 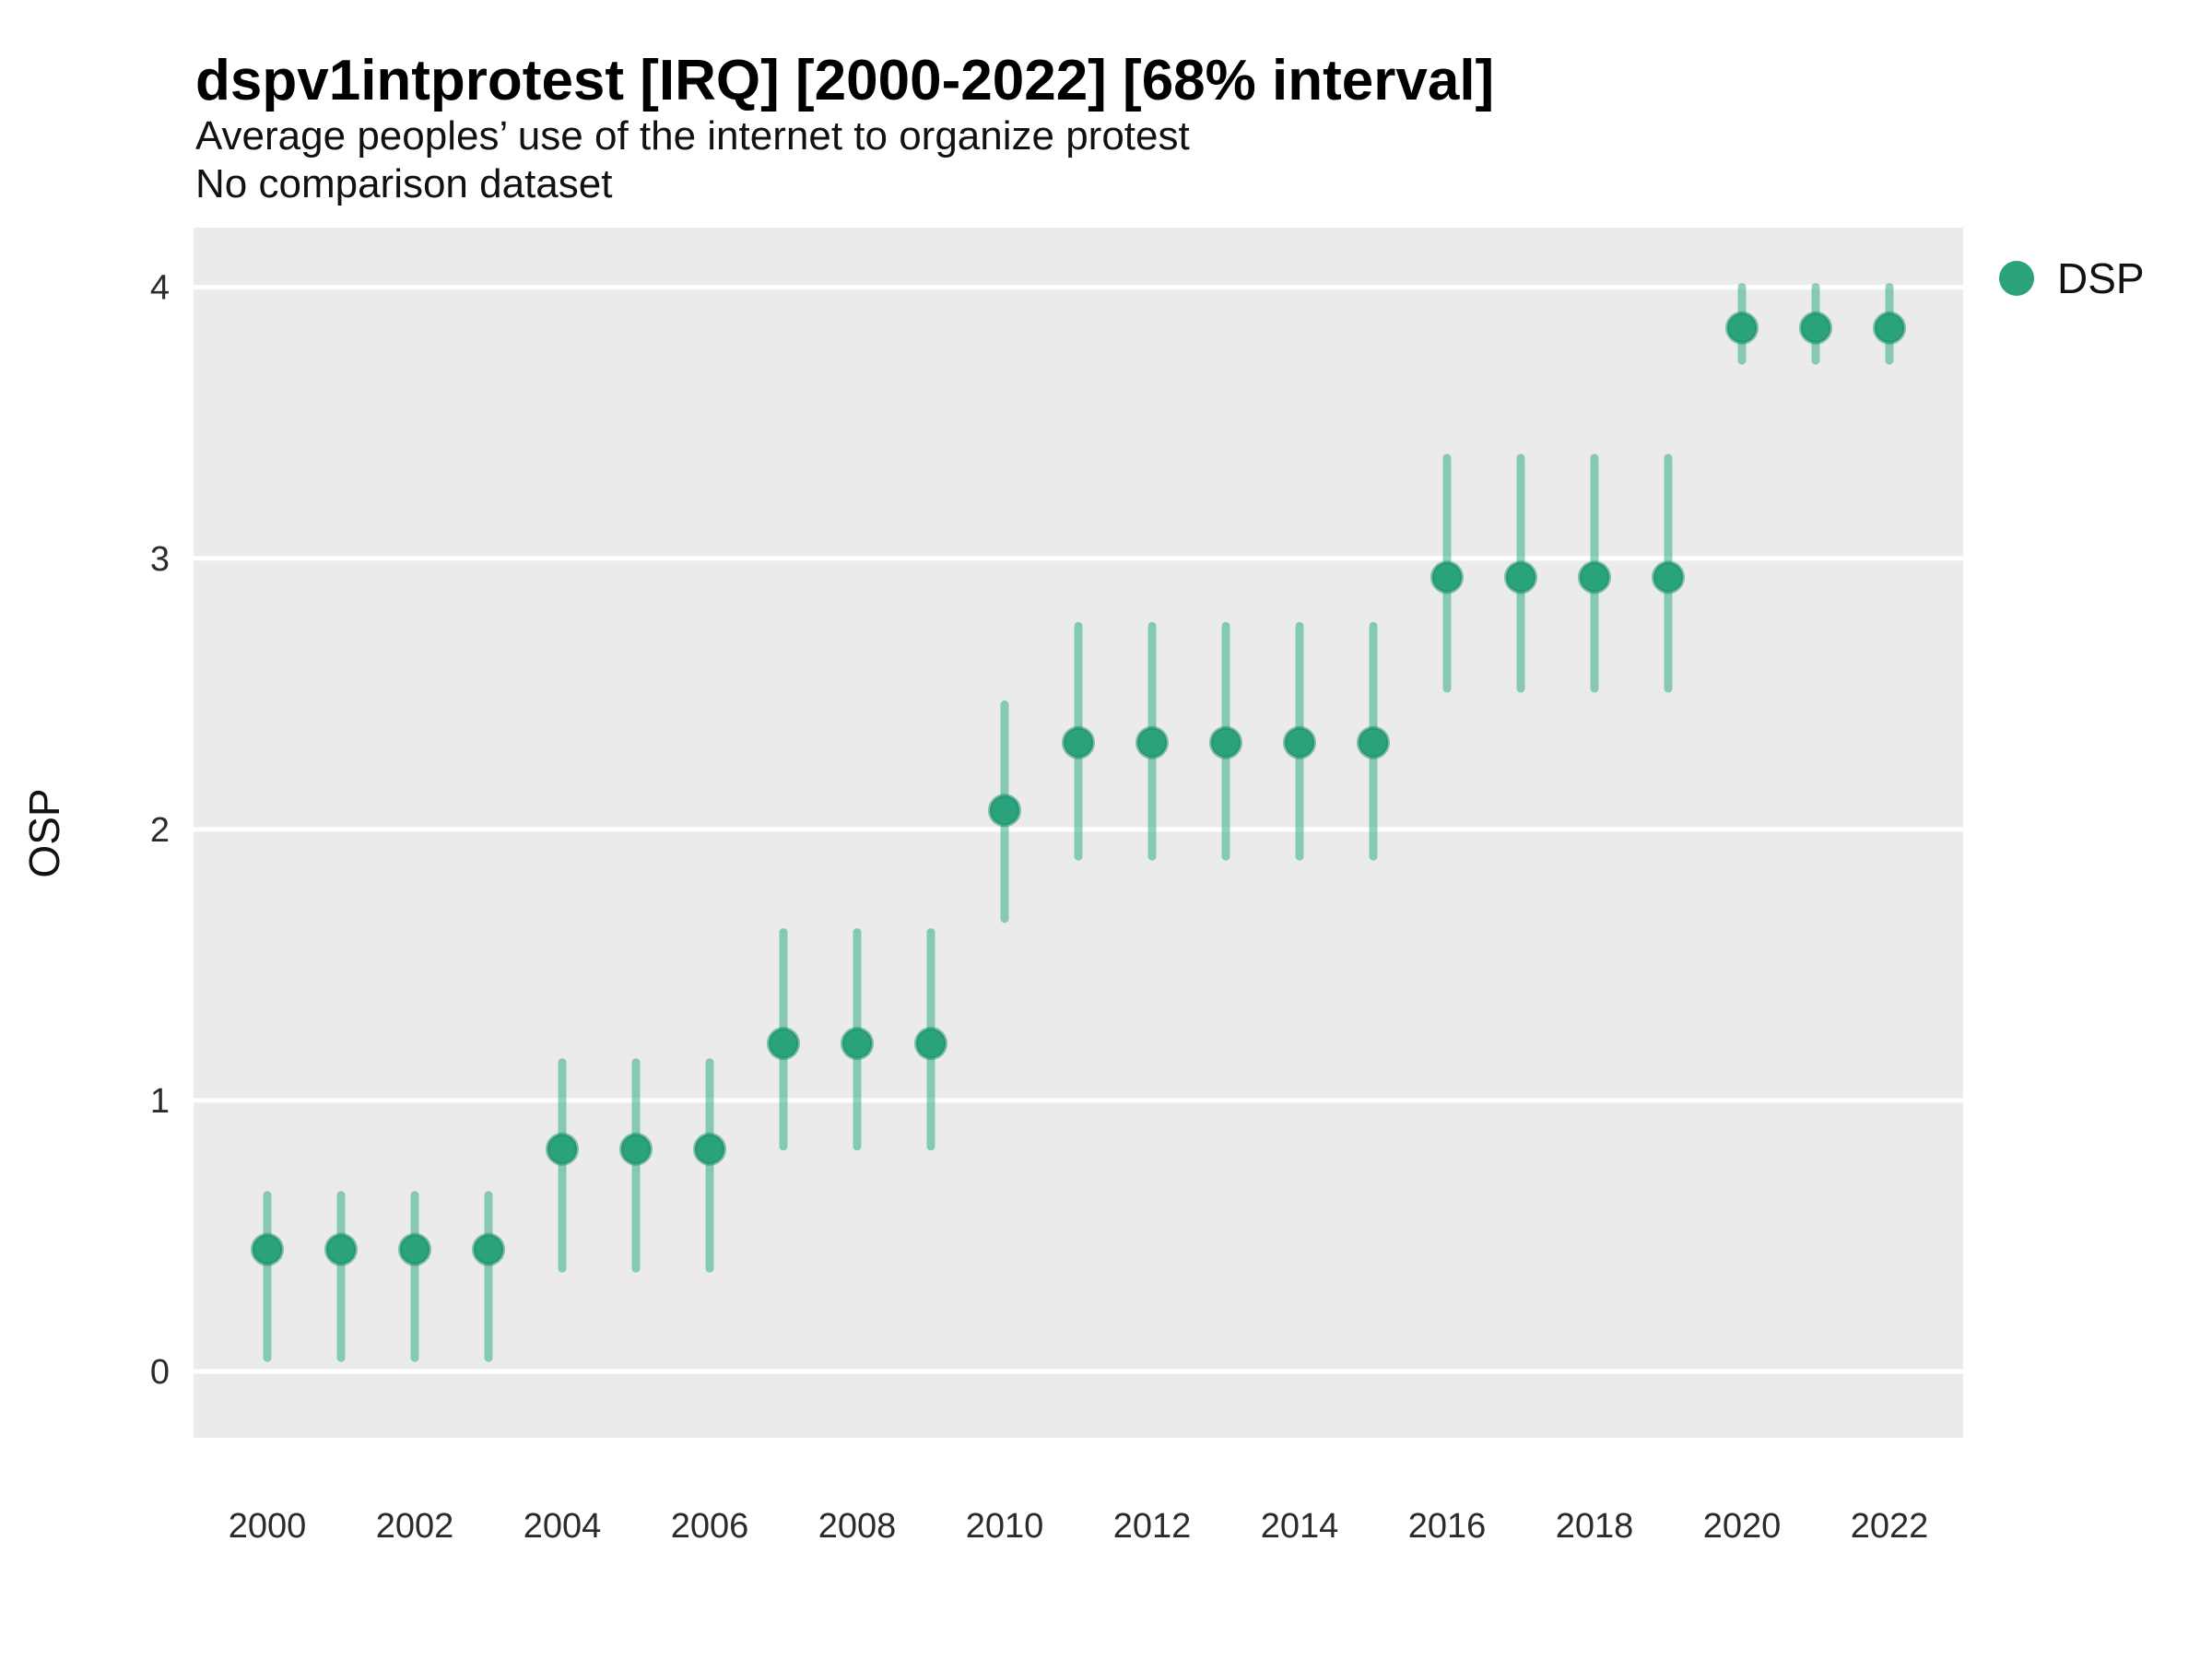 What do you see at coordinates (1005, 1526) in the screenshot?
I see `x-tick-label-2010: 2010` at bounding box center [1005, 1526].